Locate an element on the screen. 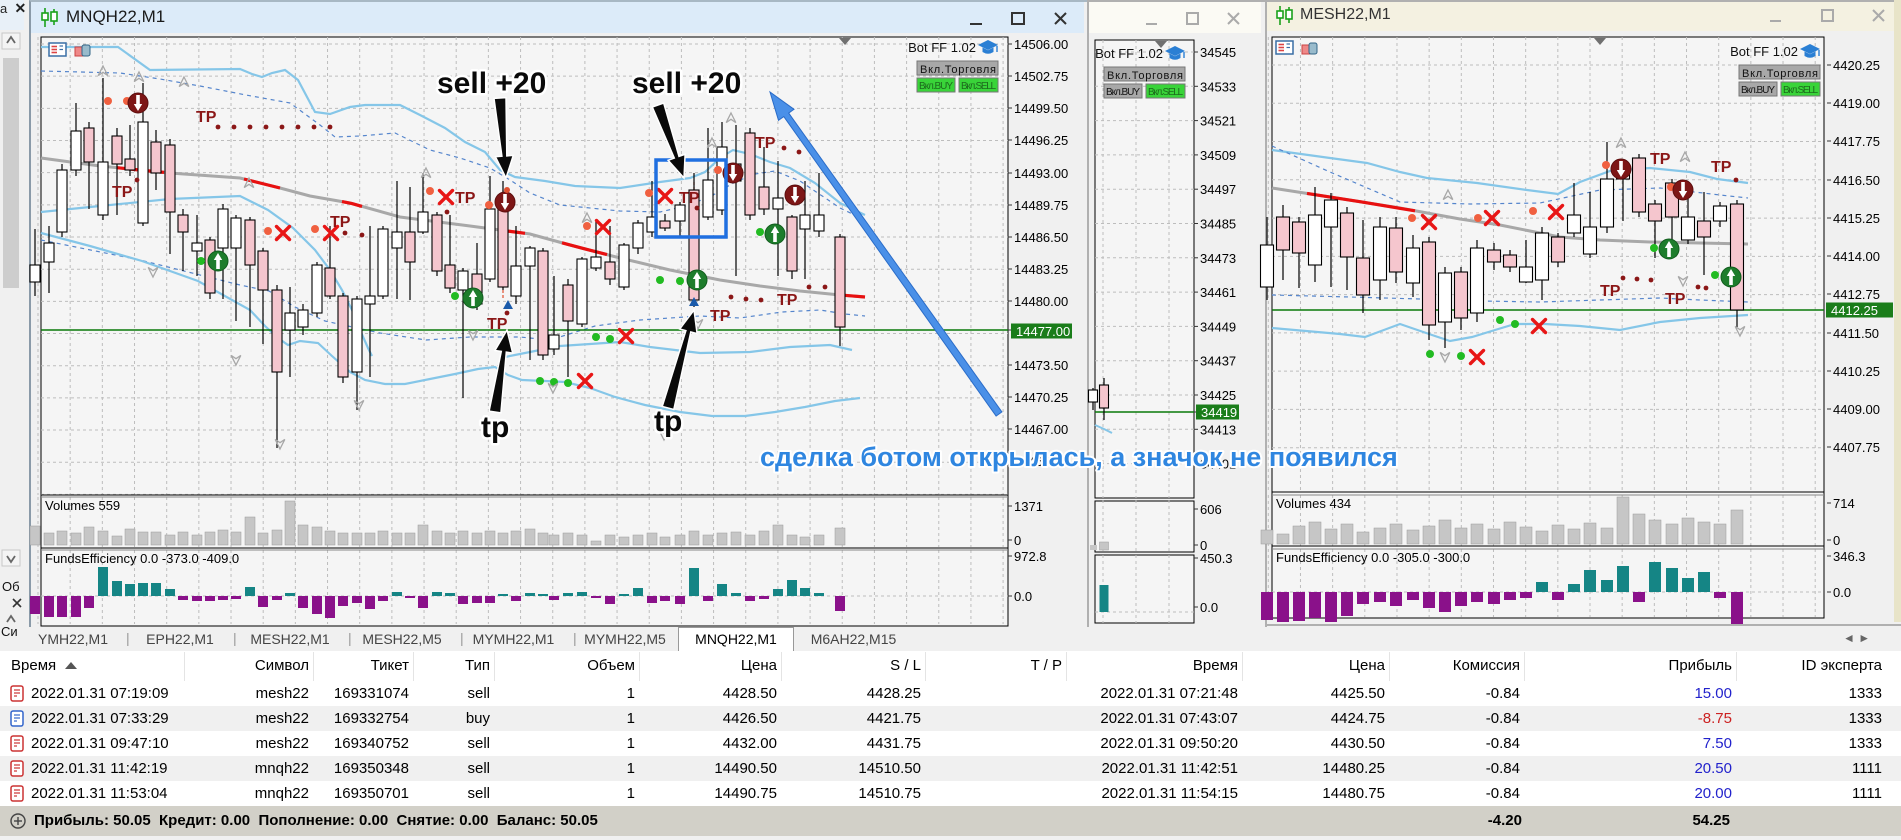 This screenshot has height=840, width=1901. svg-text: 34545 is located at coordinates (1218, 52).